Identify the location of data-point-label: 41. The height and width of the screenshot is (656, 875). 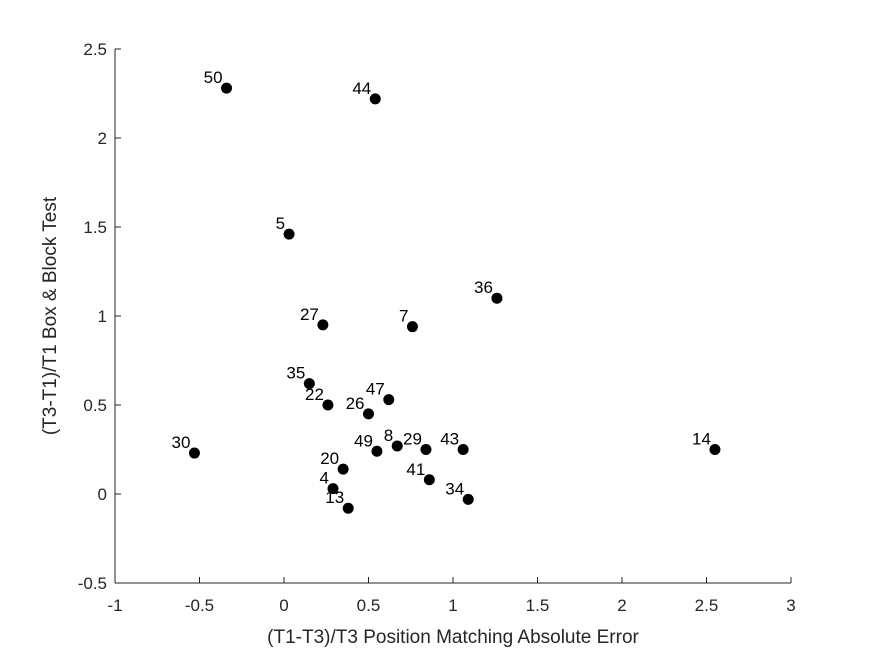
(415, 469).